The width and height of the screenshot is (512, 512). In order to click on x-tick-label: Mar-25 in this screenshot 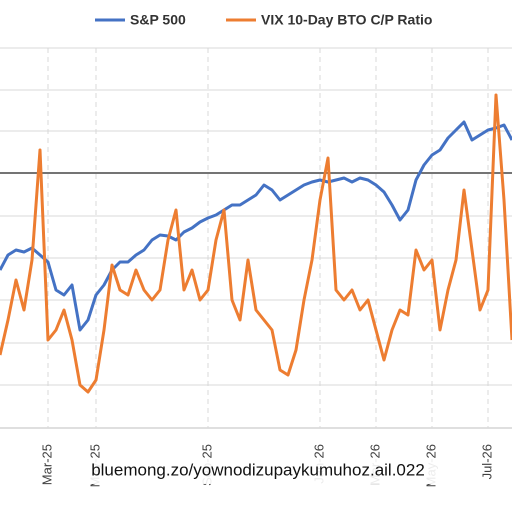, I will do `click(46, 464)`.